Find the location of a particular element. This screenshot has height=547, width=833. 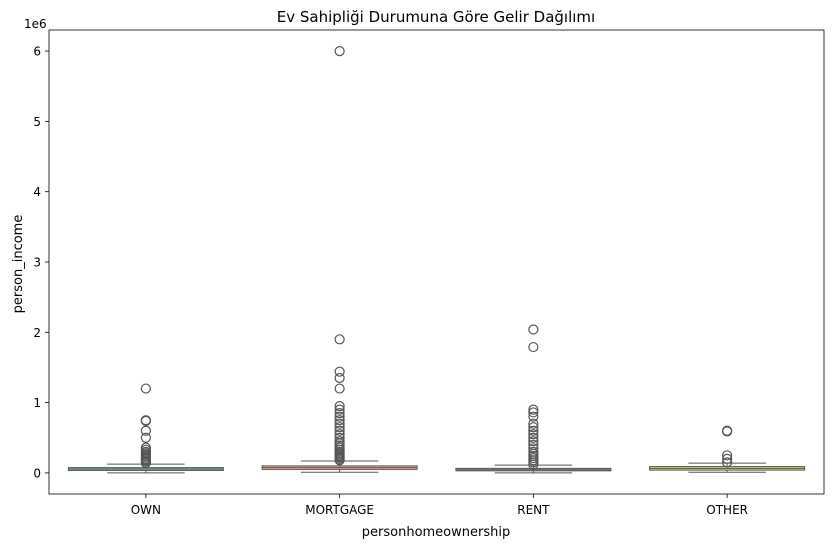

x-axis-label: personhomeownership is located at coordinates (436, 532).